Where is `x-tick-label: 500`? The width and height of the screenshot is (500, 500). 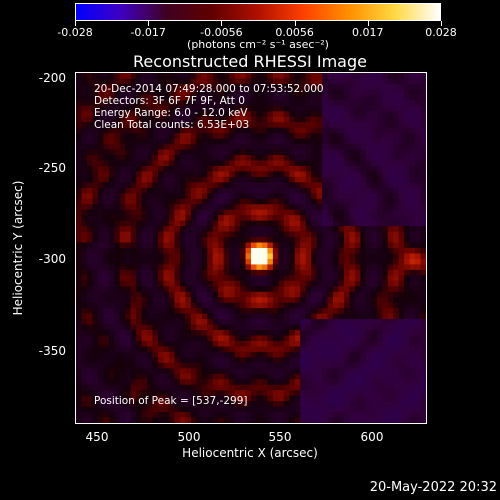
x-tick-label: 500 is located at coordinates (189, 437).